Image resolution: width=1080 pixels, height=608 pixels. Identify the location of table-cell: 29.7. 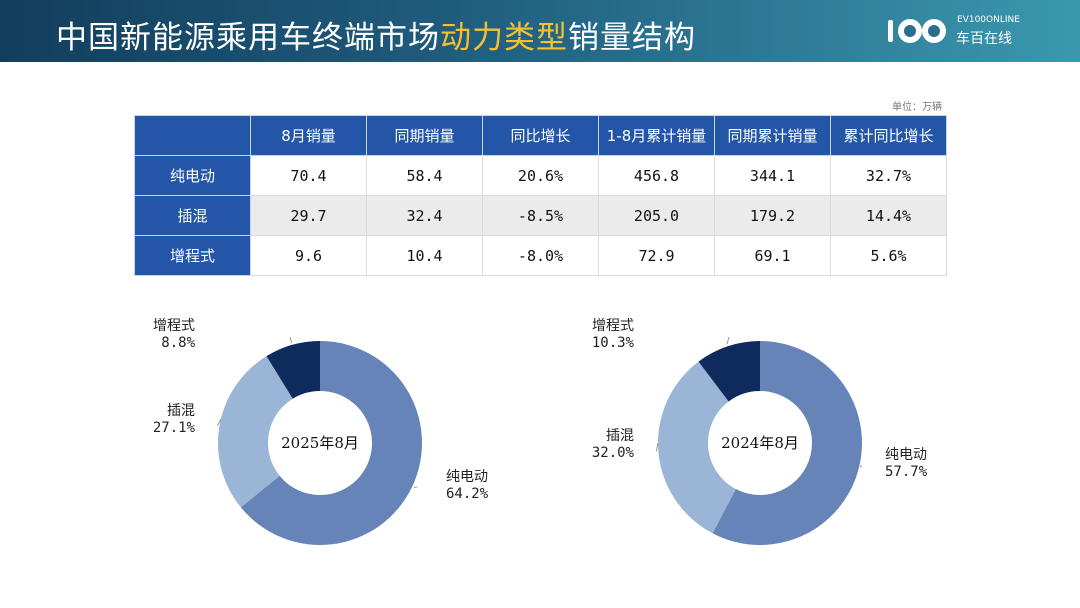
(308, 215).